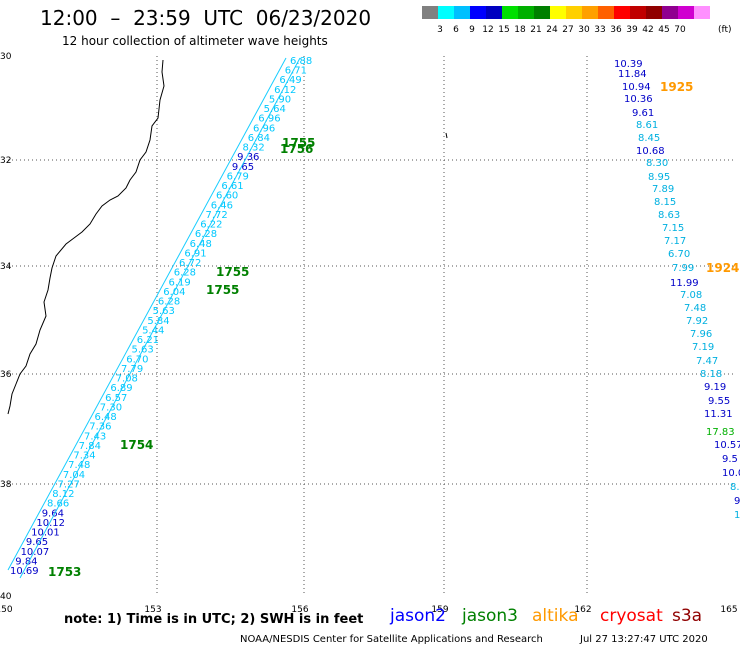 The height and width of the screenshot is (650, 740). What do you see at coordinates (296, 71) in the screenshot?
I see `wave-height-value: 6.71` at bounding box center [296, 71].